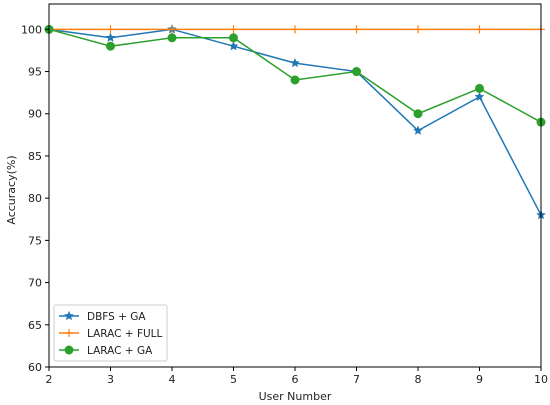 Image resolution: width=550 pixels, height=405 pixels. Describe the element at coordinates (295, 379) in the screenshot. I see `x-tick-label: 6` at that location.